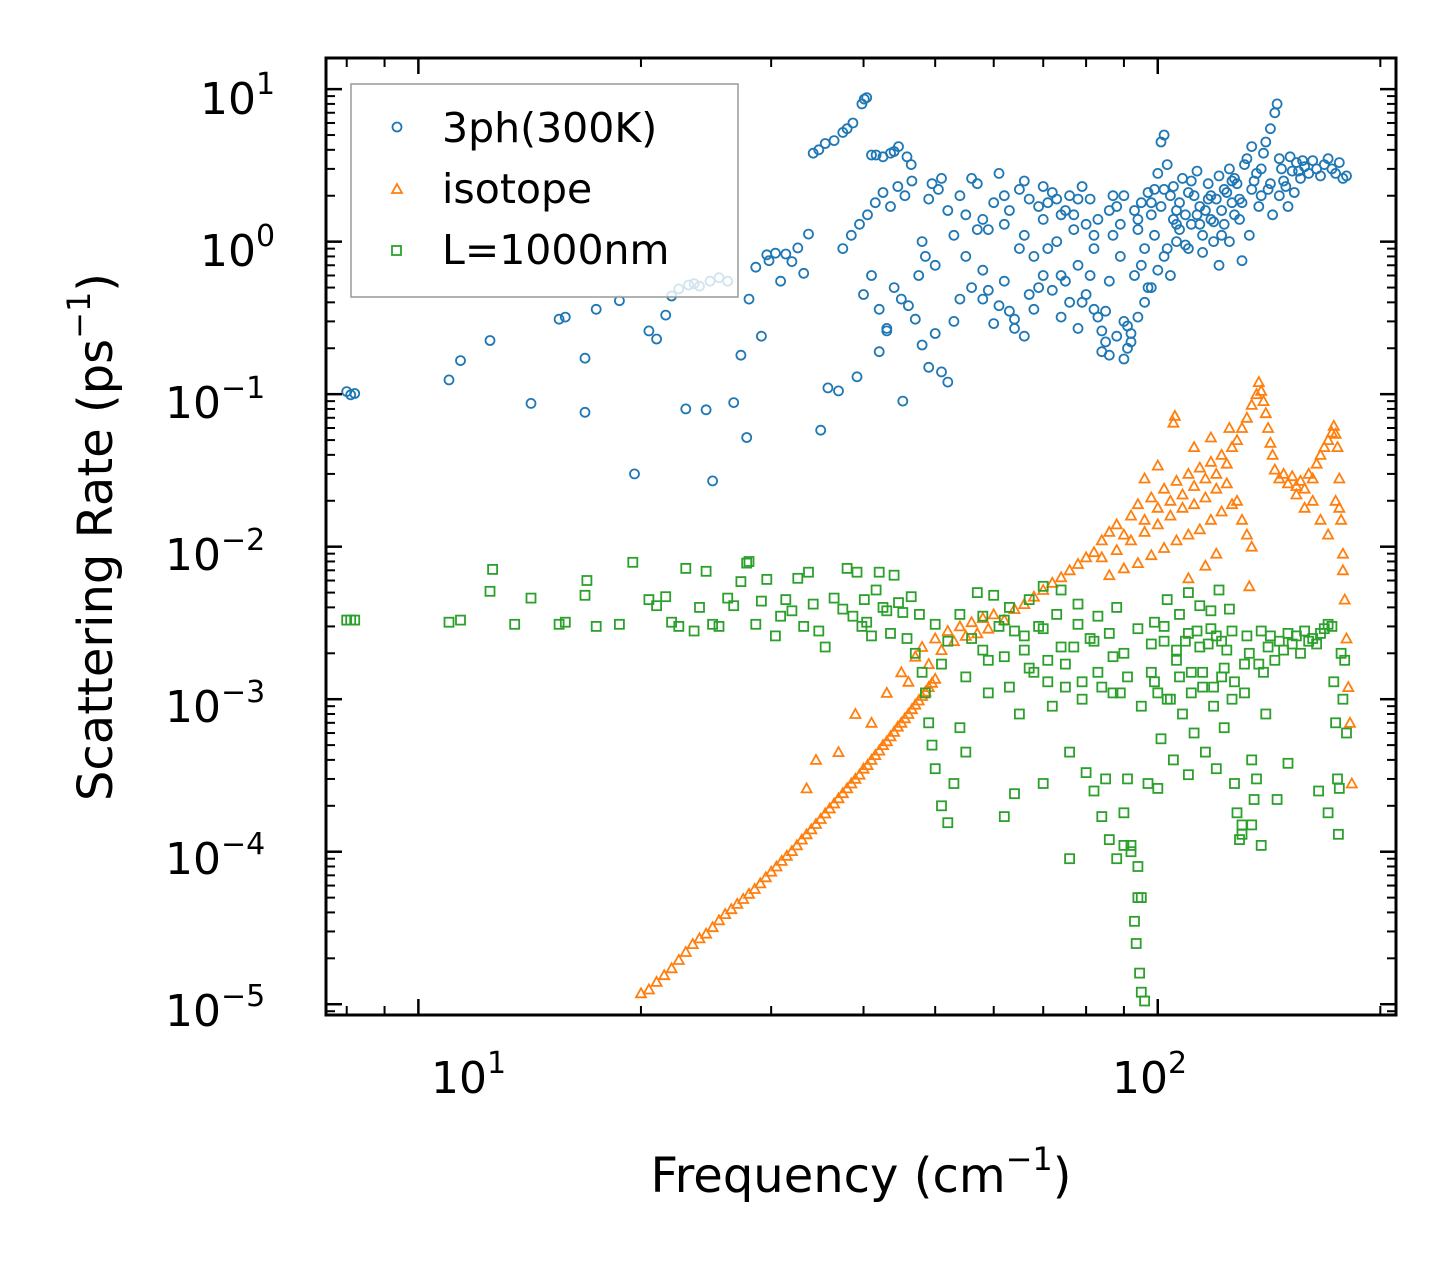 This screenshot has height=1265, width=1455. Describe the element at coordinates (215, 704) in the screenshot. I see `y-tick-label-1e-3: 10⁻³` at that location.